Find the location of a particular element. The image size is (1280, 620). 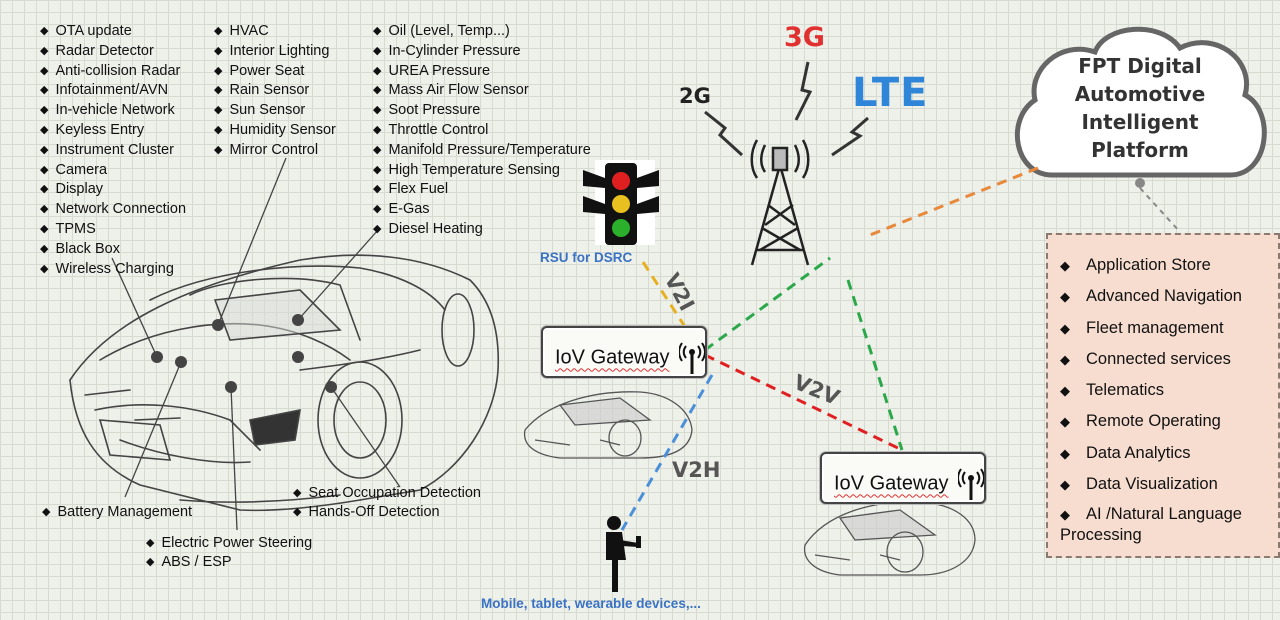

hands-off-label: Hands-Off Detection is located at coordinates (366, 512).